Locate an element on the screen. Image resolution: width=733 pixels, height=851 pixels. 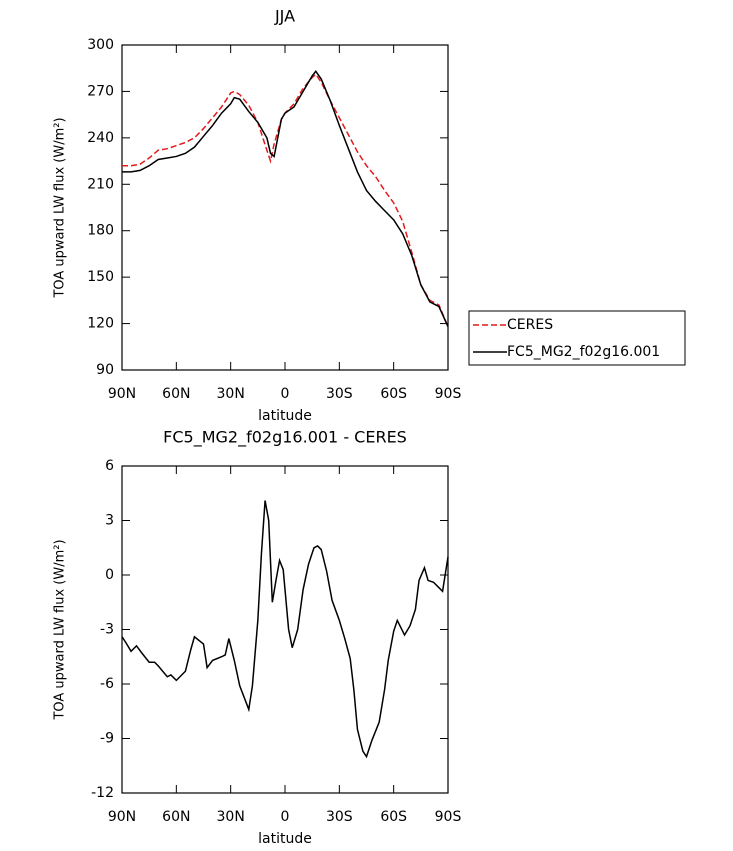
y-tick-label: -9 is located at coordinates (107, 739).